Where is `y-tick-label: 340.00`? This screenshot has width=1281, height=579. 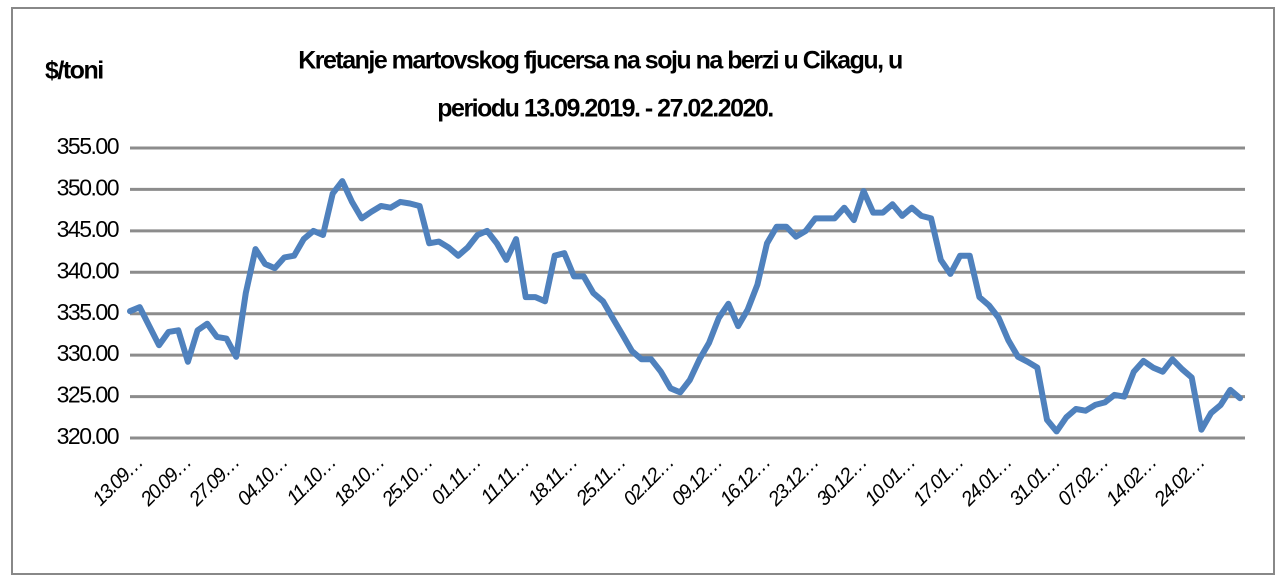
y-tick-label: 340.00 is located at coordinates (88, 270).